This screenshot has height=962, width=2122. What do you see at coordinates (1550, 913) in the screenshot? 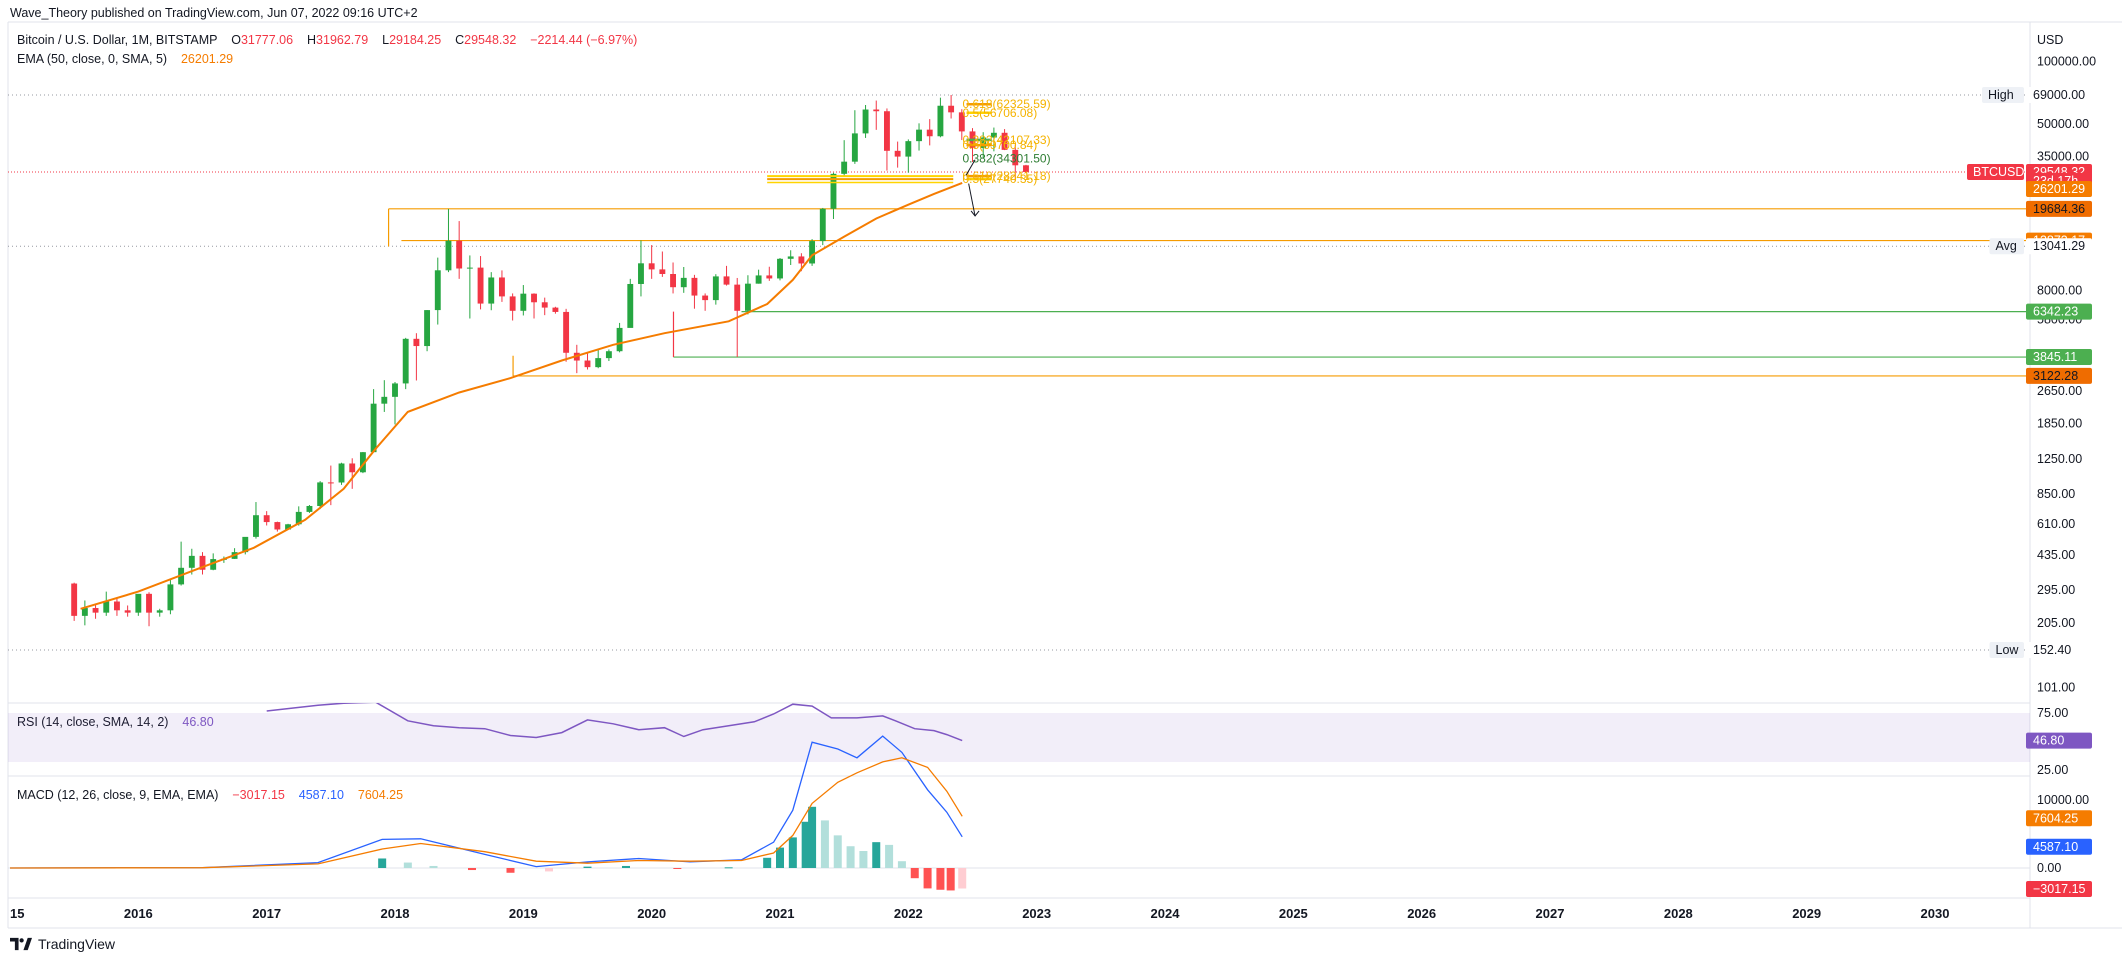
I see `time-label: 2027` at bounding box center [1550, 913].